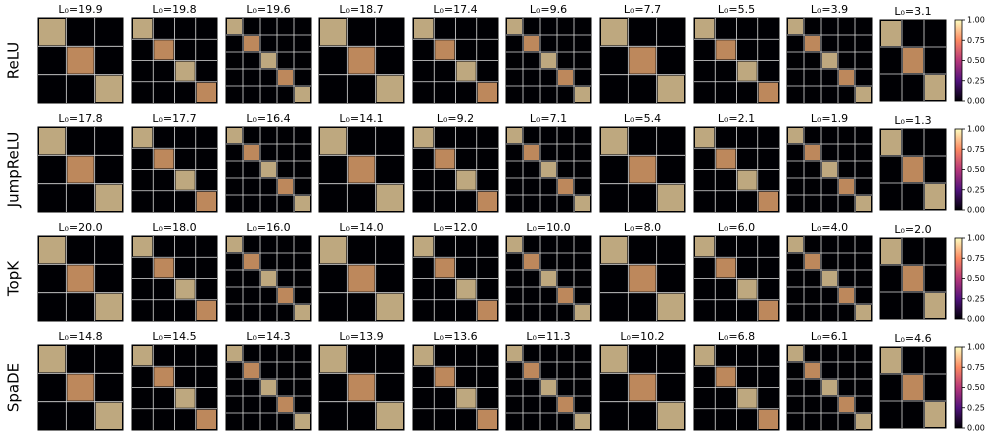 Image resolution: width=997 pixels, height=441 pixels. Describe the element at coordinates (455, 118) in the screenshot. I see `panel-title: L₀=9.2` at that location.